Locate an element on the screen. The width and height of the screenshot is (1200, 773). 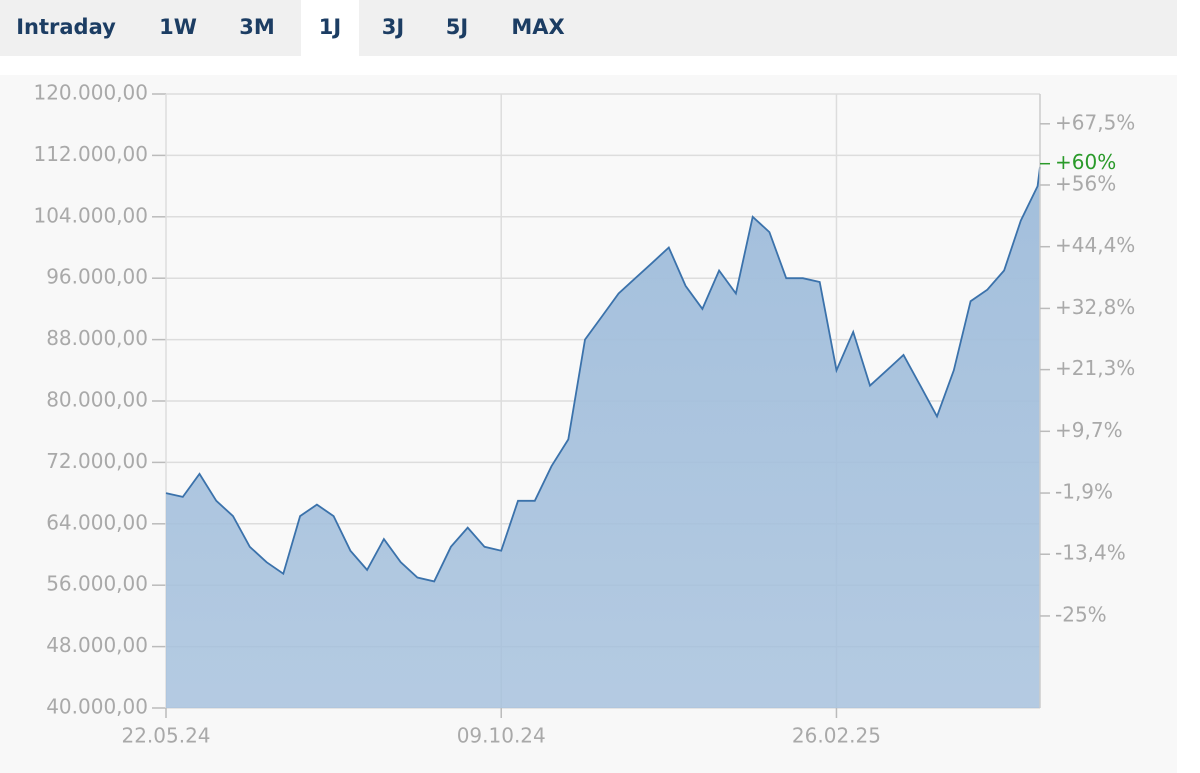
y-tick-label: 88.000,00 is located at coordinates (97, 338).